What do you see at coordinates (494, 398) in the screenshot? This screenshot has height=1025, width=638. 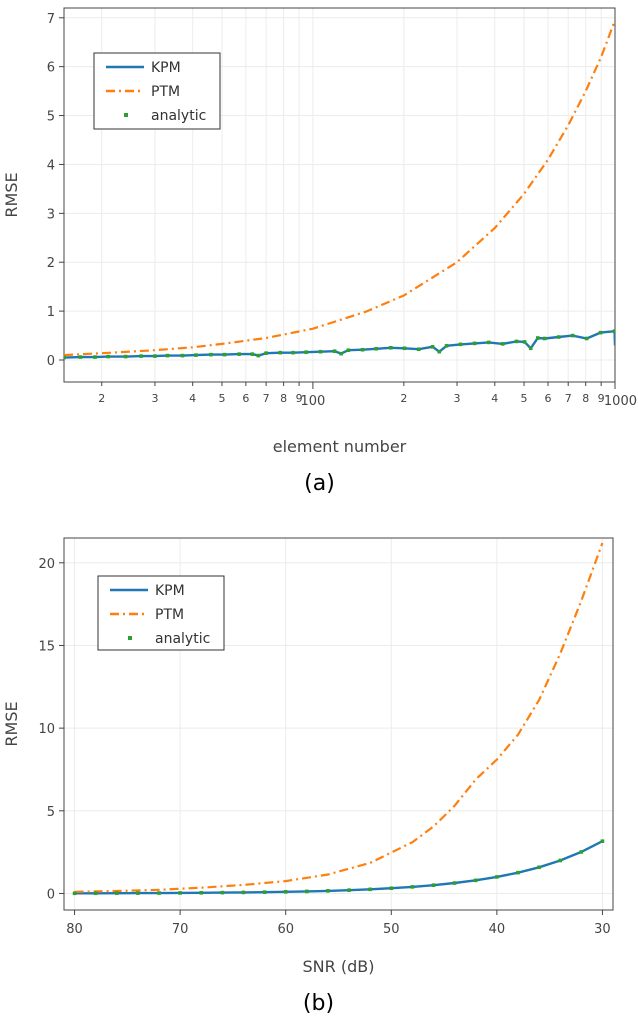 I see `x-minor-tick-label: 4` at bounding box center [494, 398].